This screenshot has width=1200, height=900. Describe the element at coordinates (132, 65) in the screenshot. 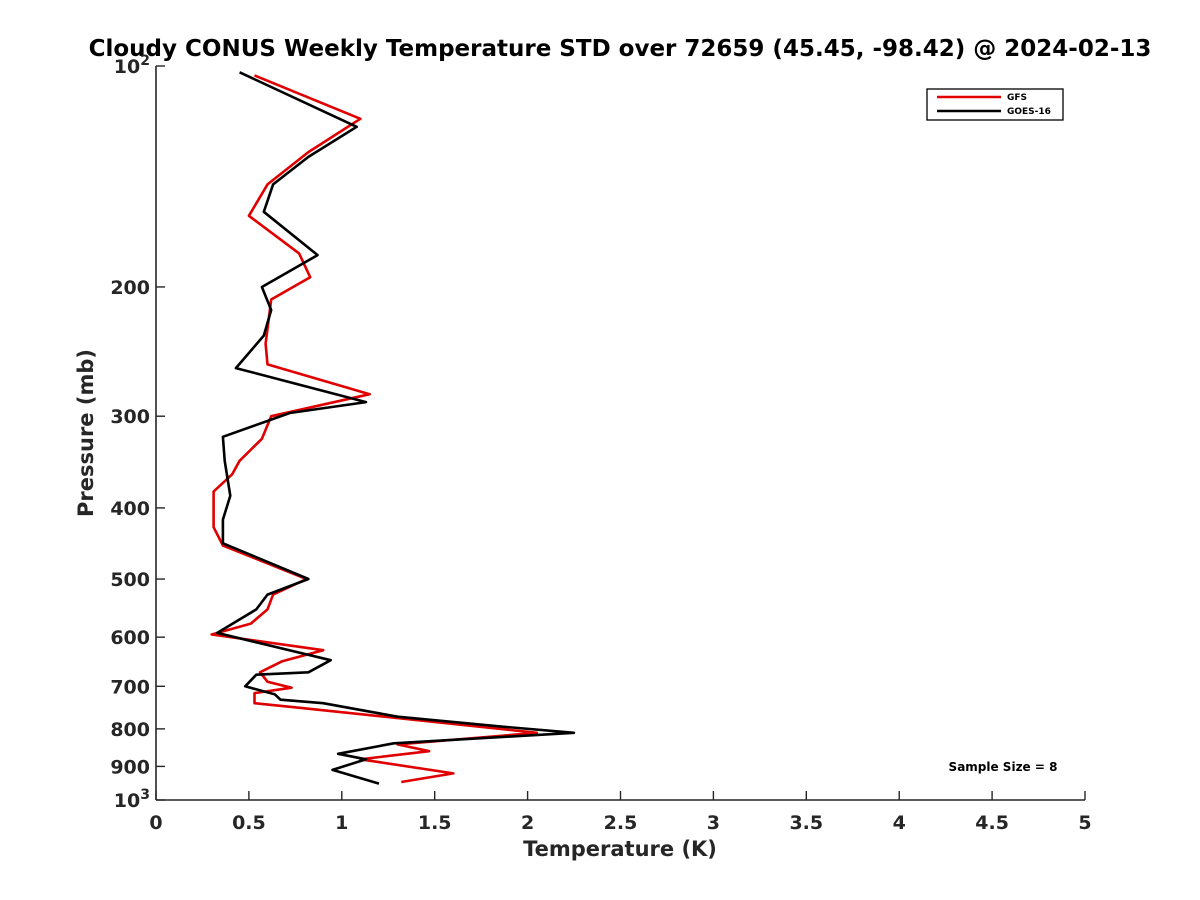

I see `y-tick-label: 10²` at that location.